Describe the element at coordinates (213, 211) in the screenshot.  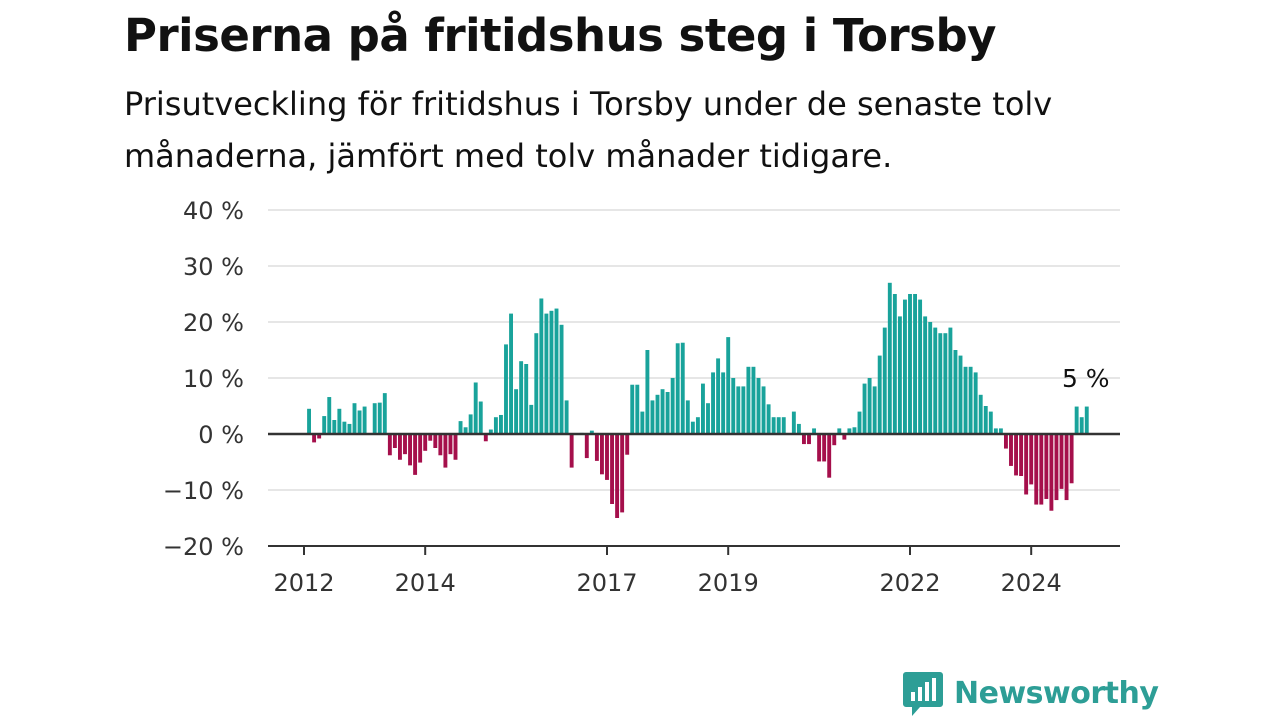
I see `y-tick-label: 40 %` at that location.